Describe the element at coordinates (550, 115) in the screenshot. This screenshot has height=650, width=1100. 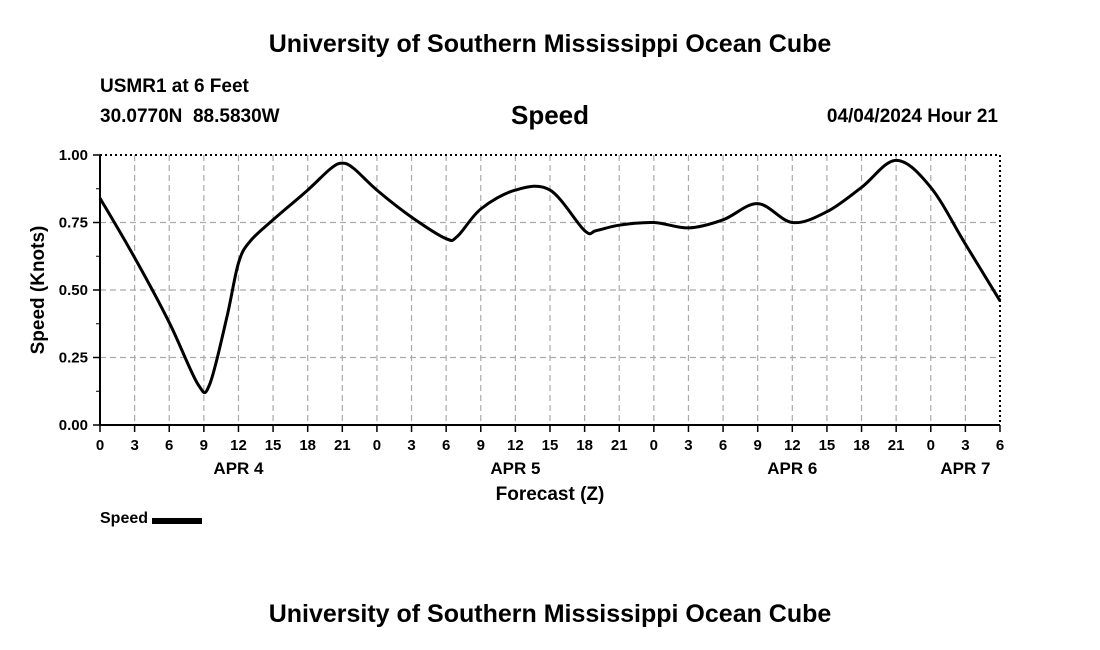
I see `parameter-title: Speed` at that location.